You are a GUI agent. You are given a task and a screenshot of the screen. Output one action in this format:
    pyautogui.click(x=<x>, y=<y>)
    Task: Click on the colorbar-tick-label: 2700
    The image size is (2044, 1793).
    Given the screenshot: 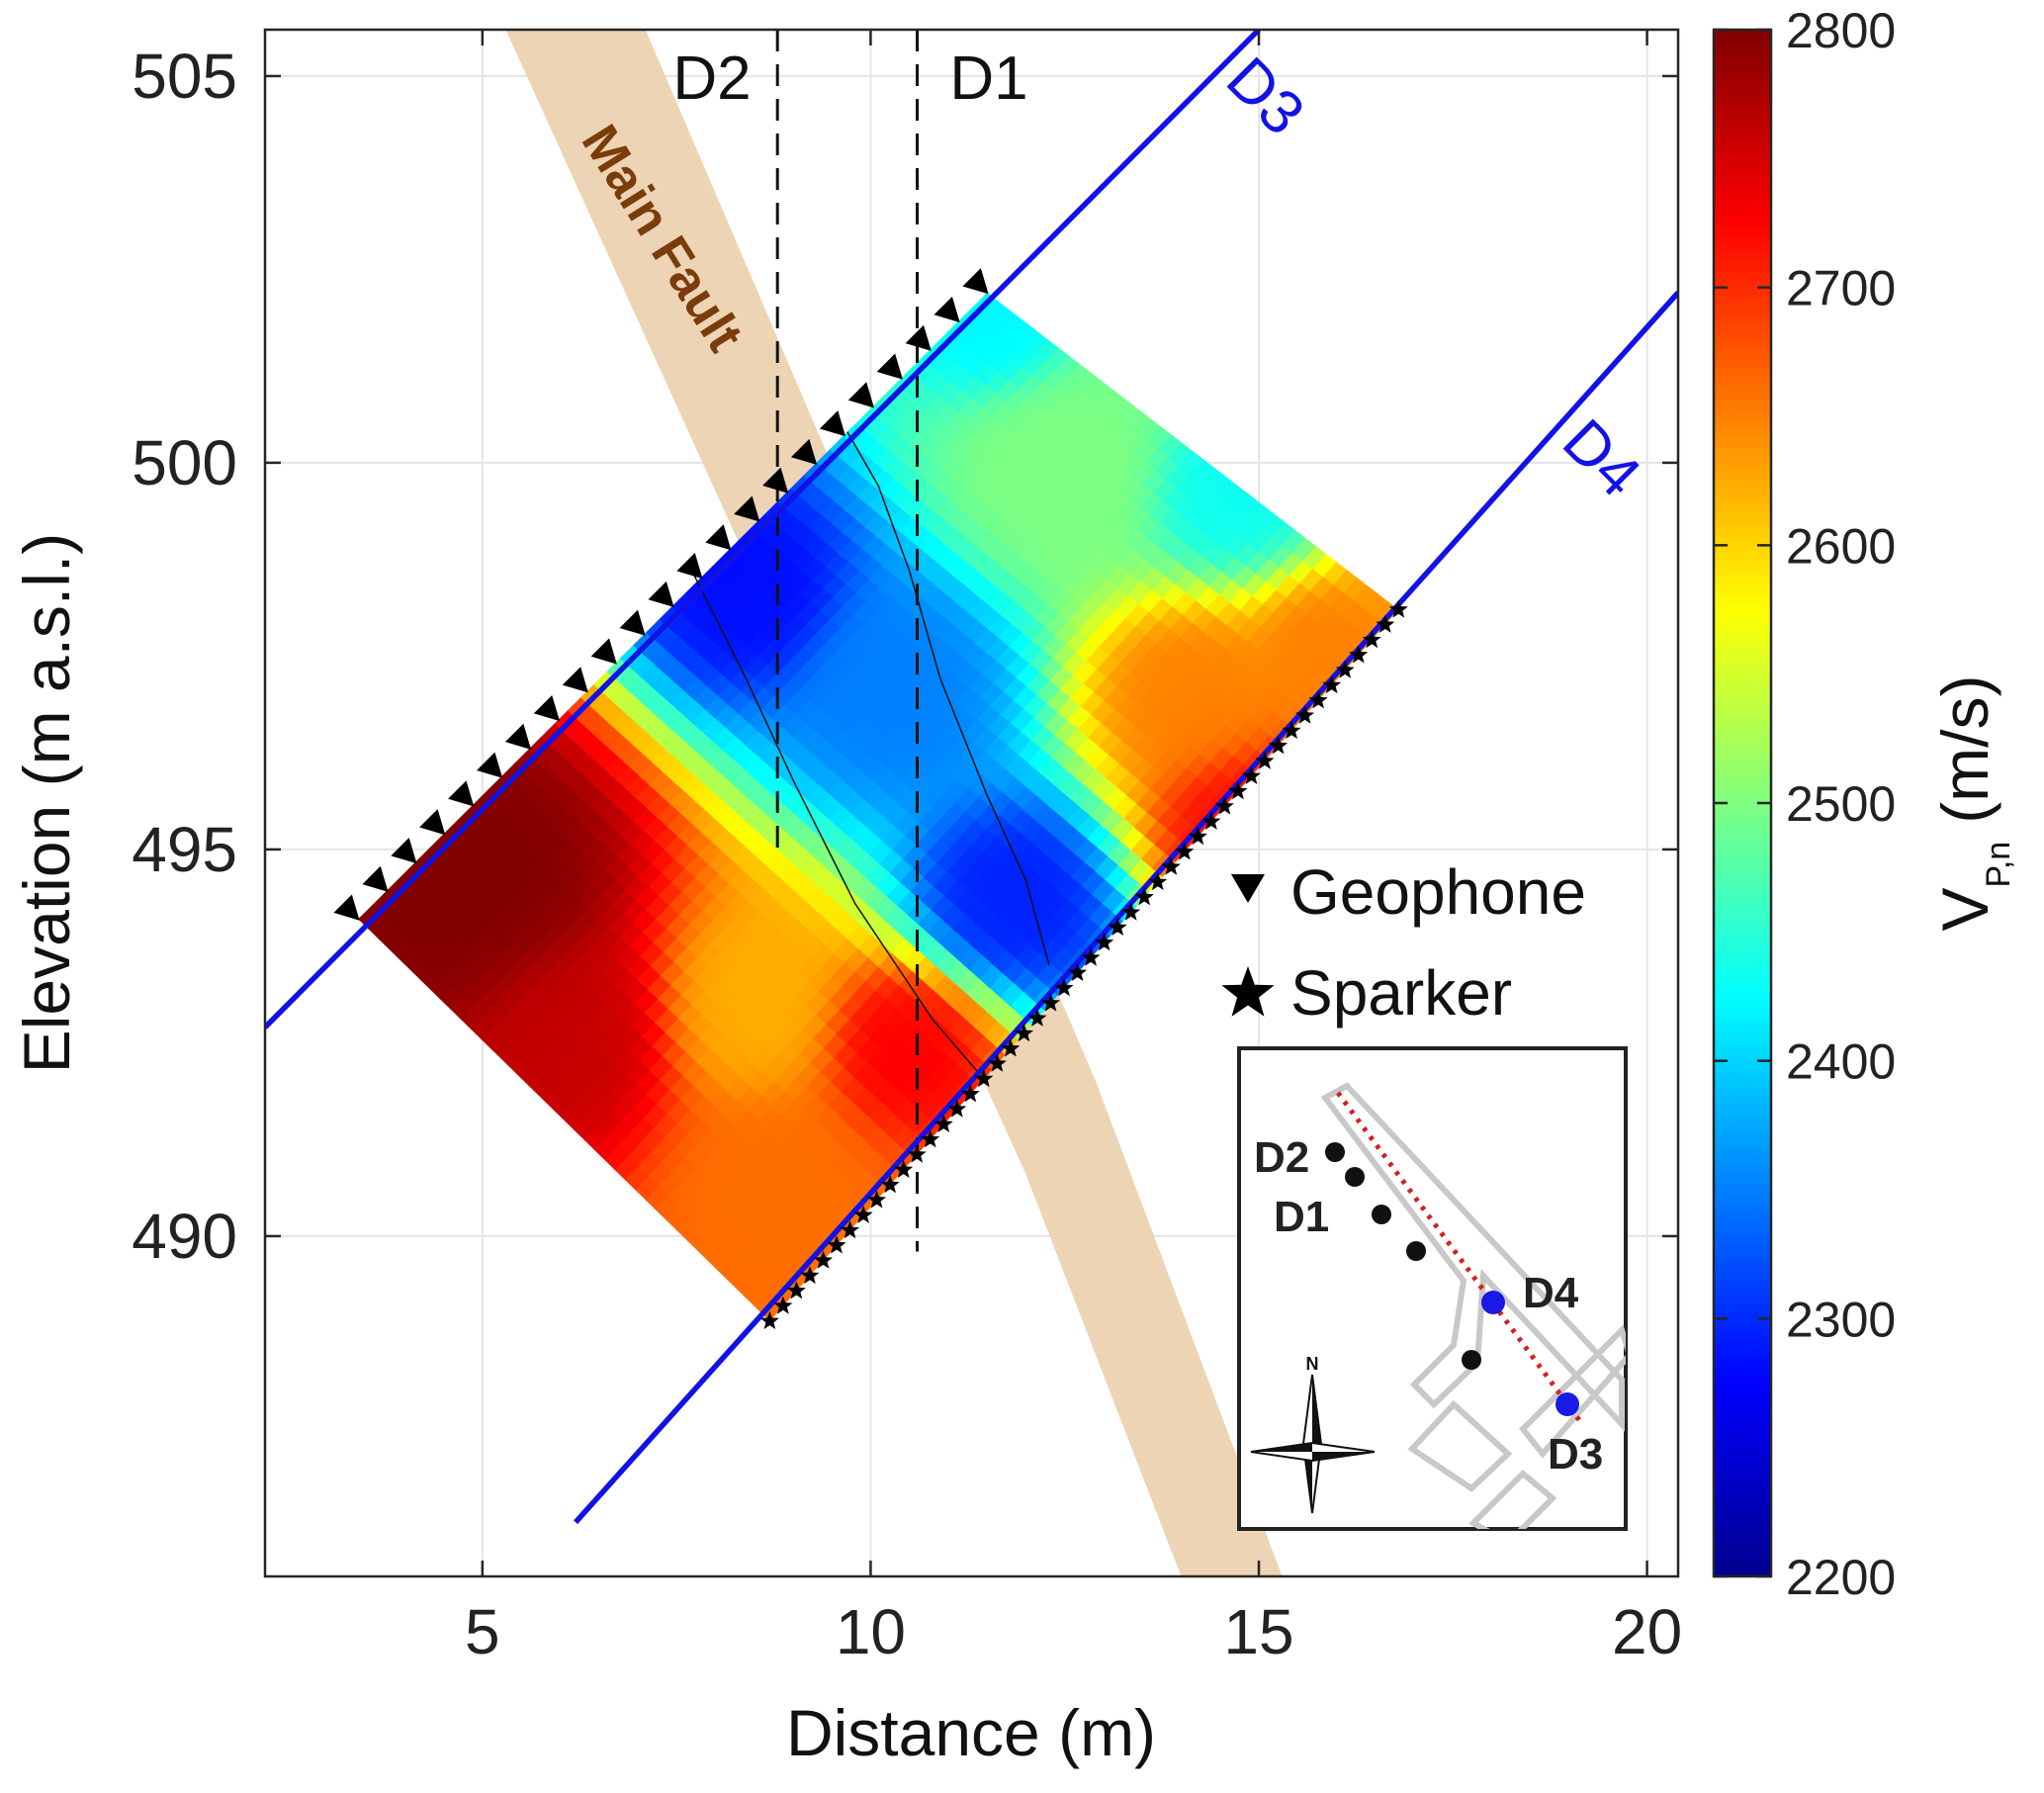 What is the action you would take?
    pyautogui.click(x=1841, y=288)
    